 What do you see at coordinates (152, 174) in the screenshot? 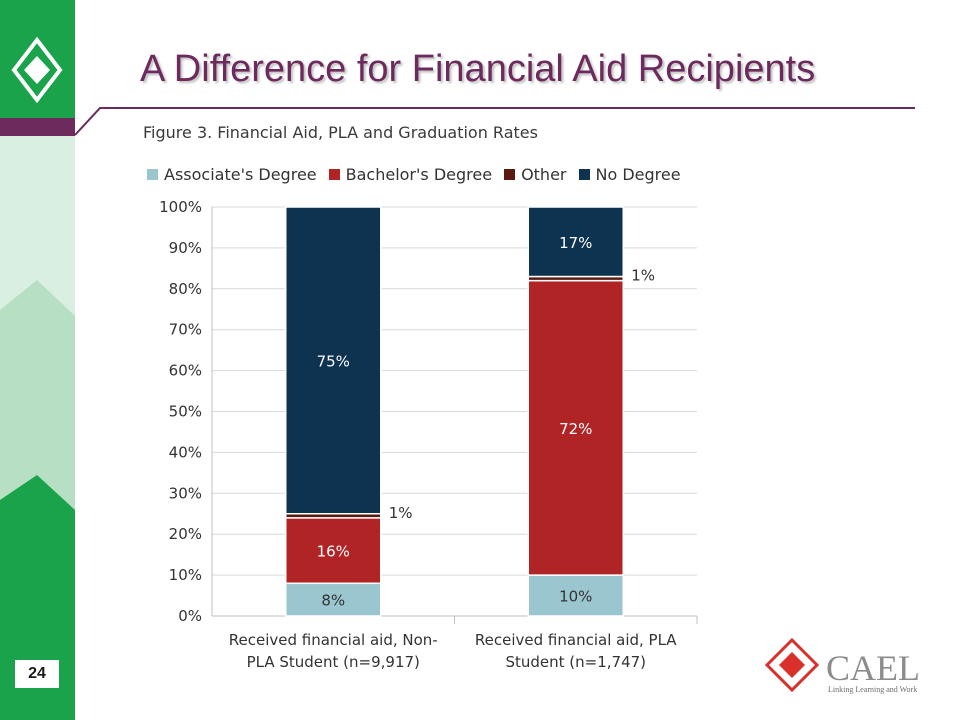
I see `legend-swatch-associate` at bounding box center [152, 174].